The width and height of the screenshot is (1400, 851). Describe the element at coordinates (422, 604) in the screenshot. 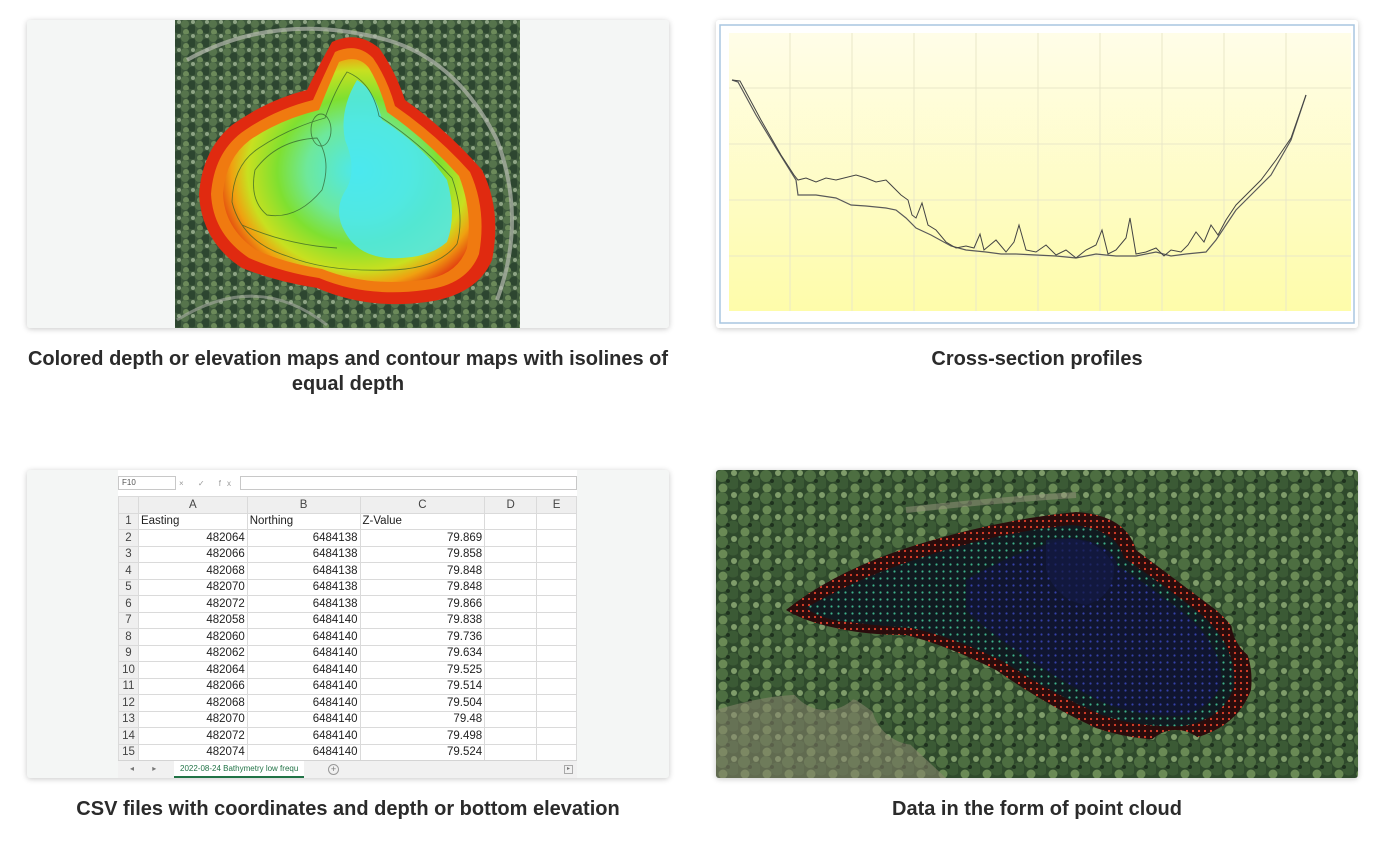

I see `cell-z-value: 79.866` at that location.